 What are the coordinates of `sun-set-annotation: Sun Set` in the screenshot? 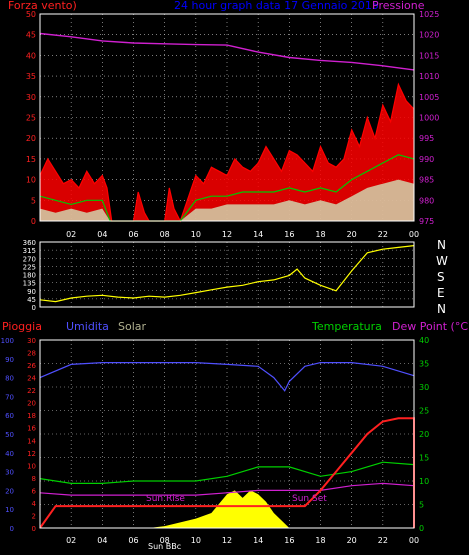 It's located at (309, 499).